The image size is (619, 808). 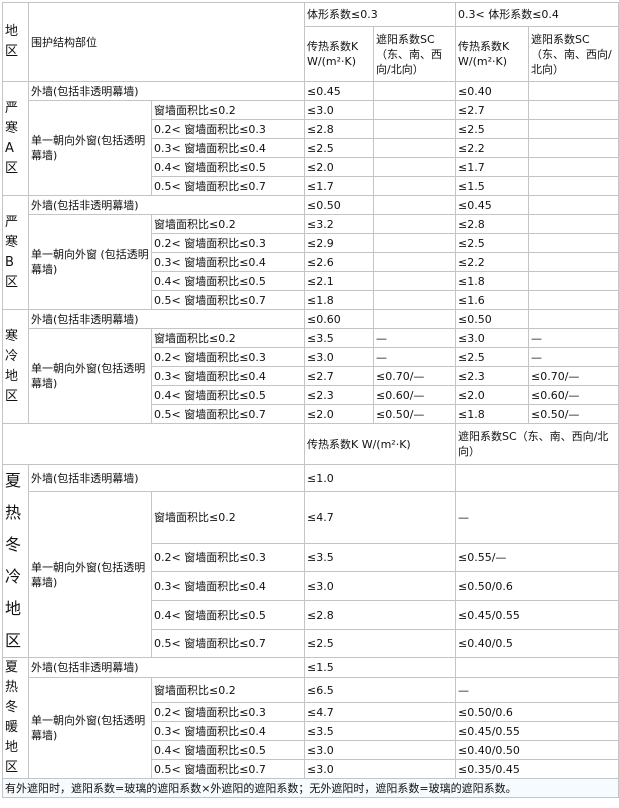 I want to click on window-k1: ≤2.6, so click(x=339, y=262).